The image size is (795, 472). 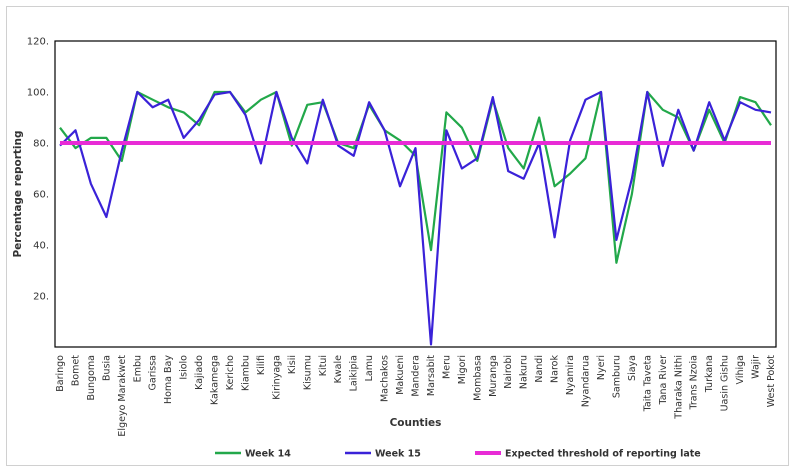 I want to click on y-tick-label: 40., so click(x=41, y=246).